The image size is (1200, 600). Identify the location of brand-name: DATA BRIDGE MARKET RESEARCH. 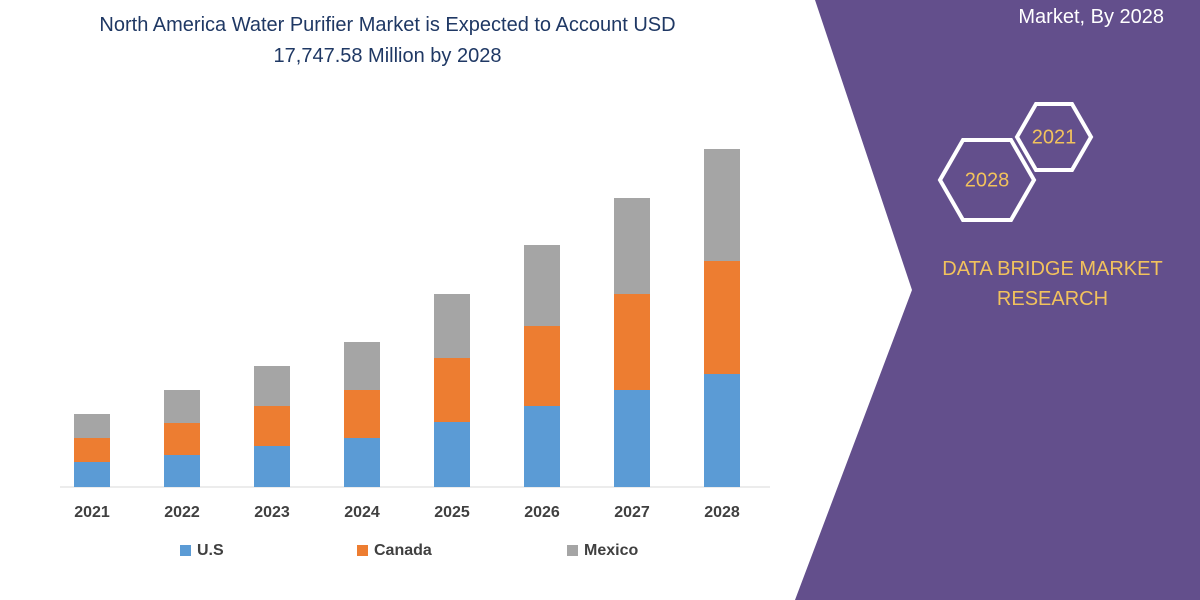
(1052, 284).